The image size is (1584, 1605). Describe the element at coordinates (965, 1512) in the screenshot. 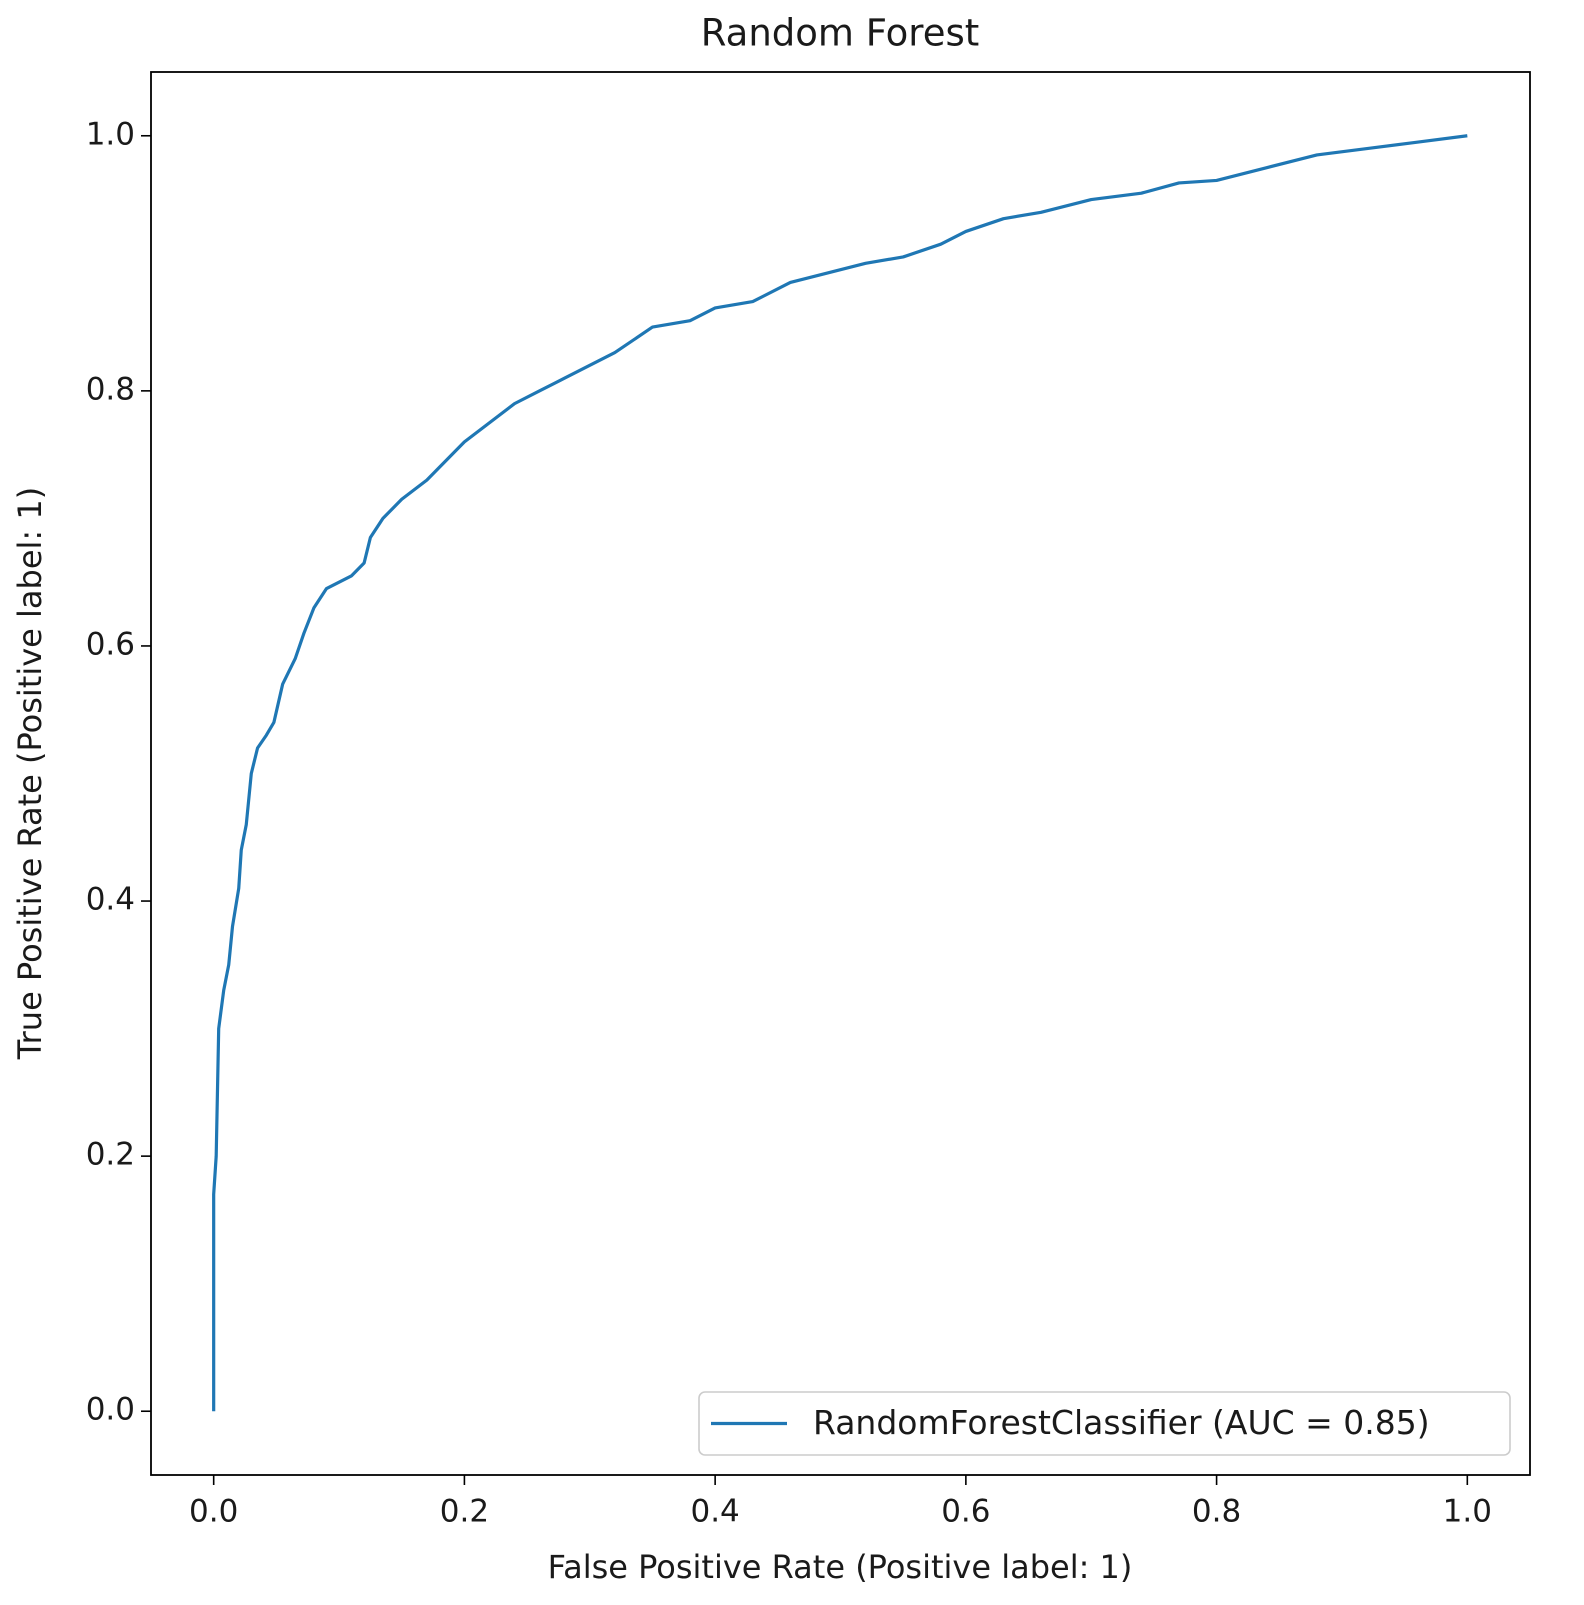

I see `x-tick-label: 0.6` at that location.